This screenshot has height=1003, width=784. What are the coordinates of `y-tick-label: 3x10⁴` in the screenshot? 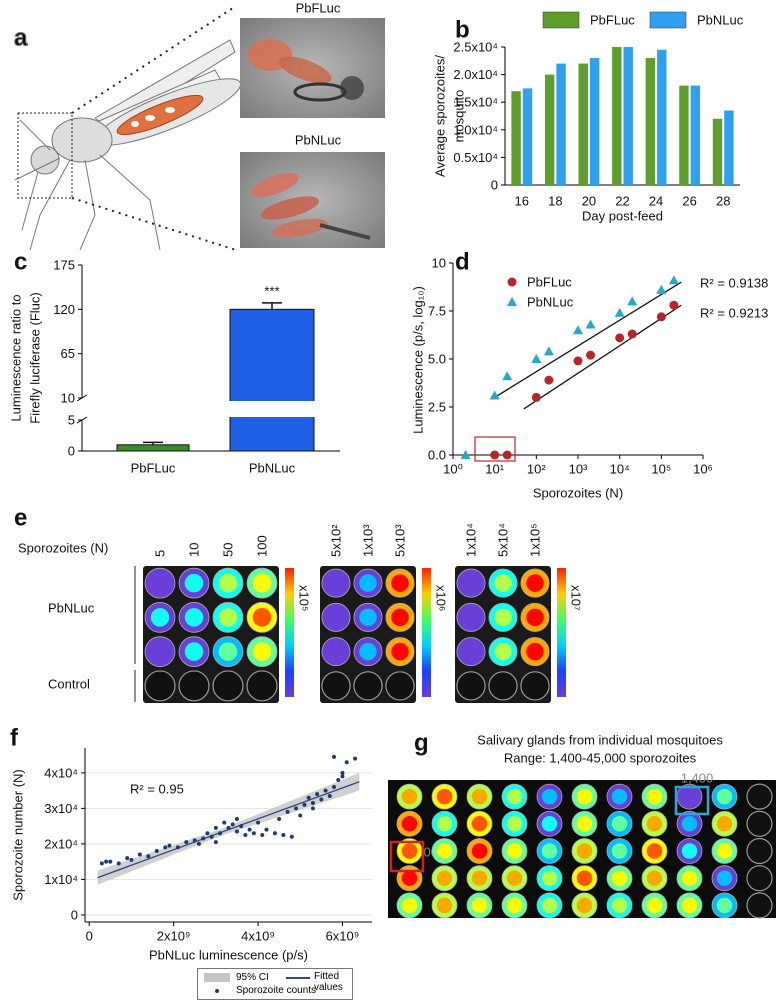 It's located at (61, 808).